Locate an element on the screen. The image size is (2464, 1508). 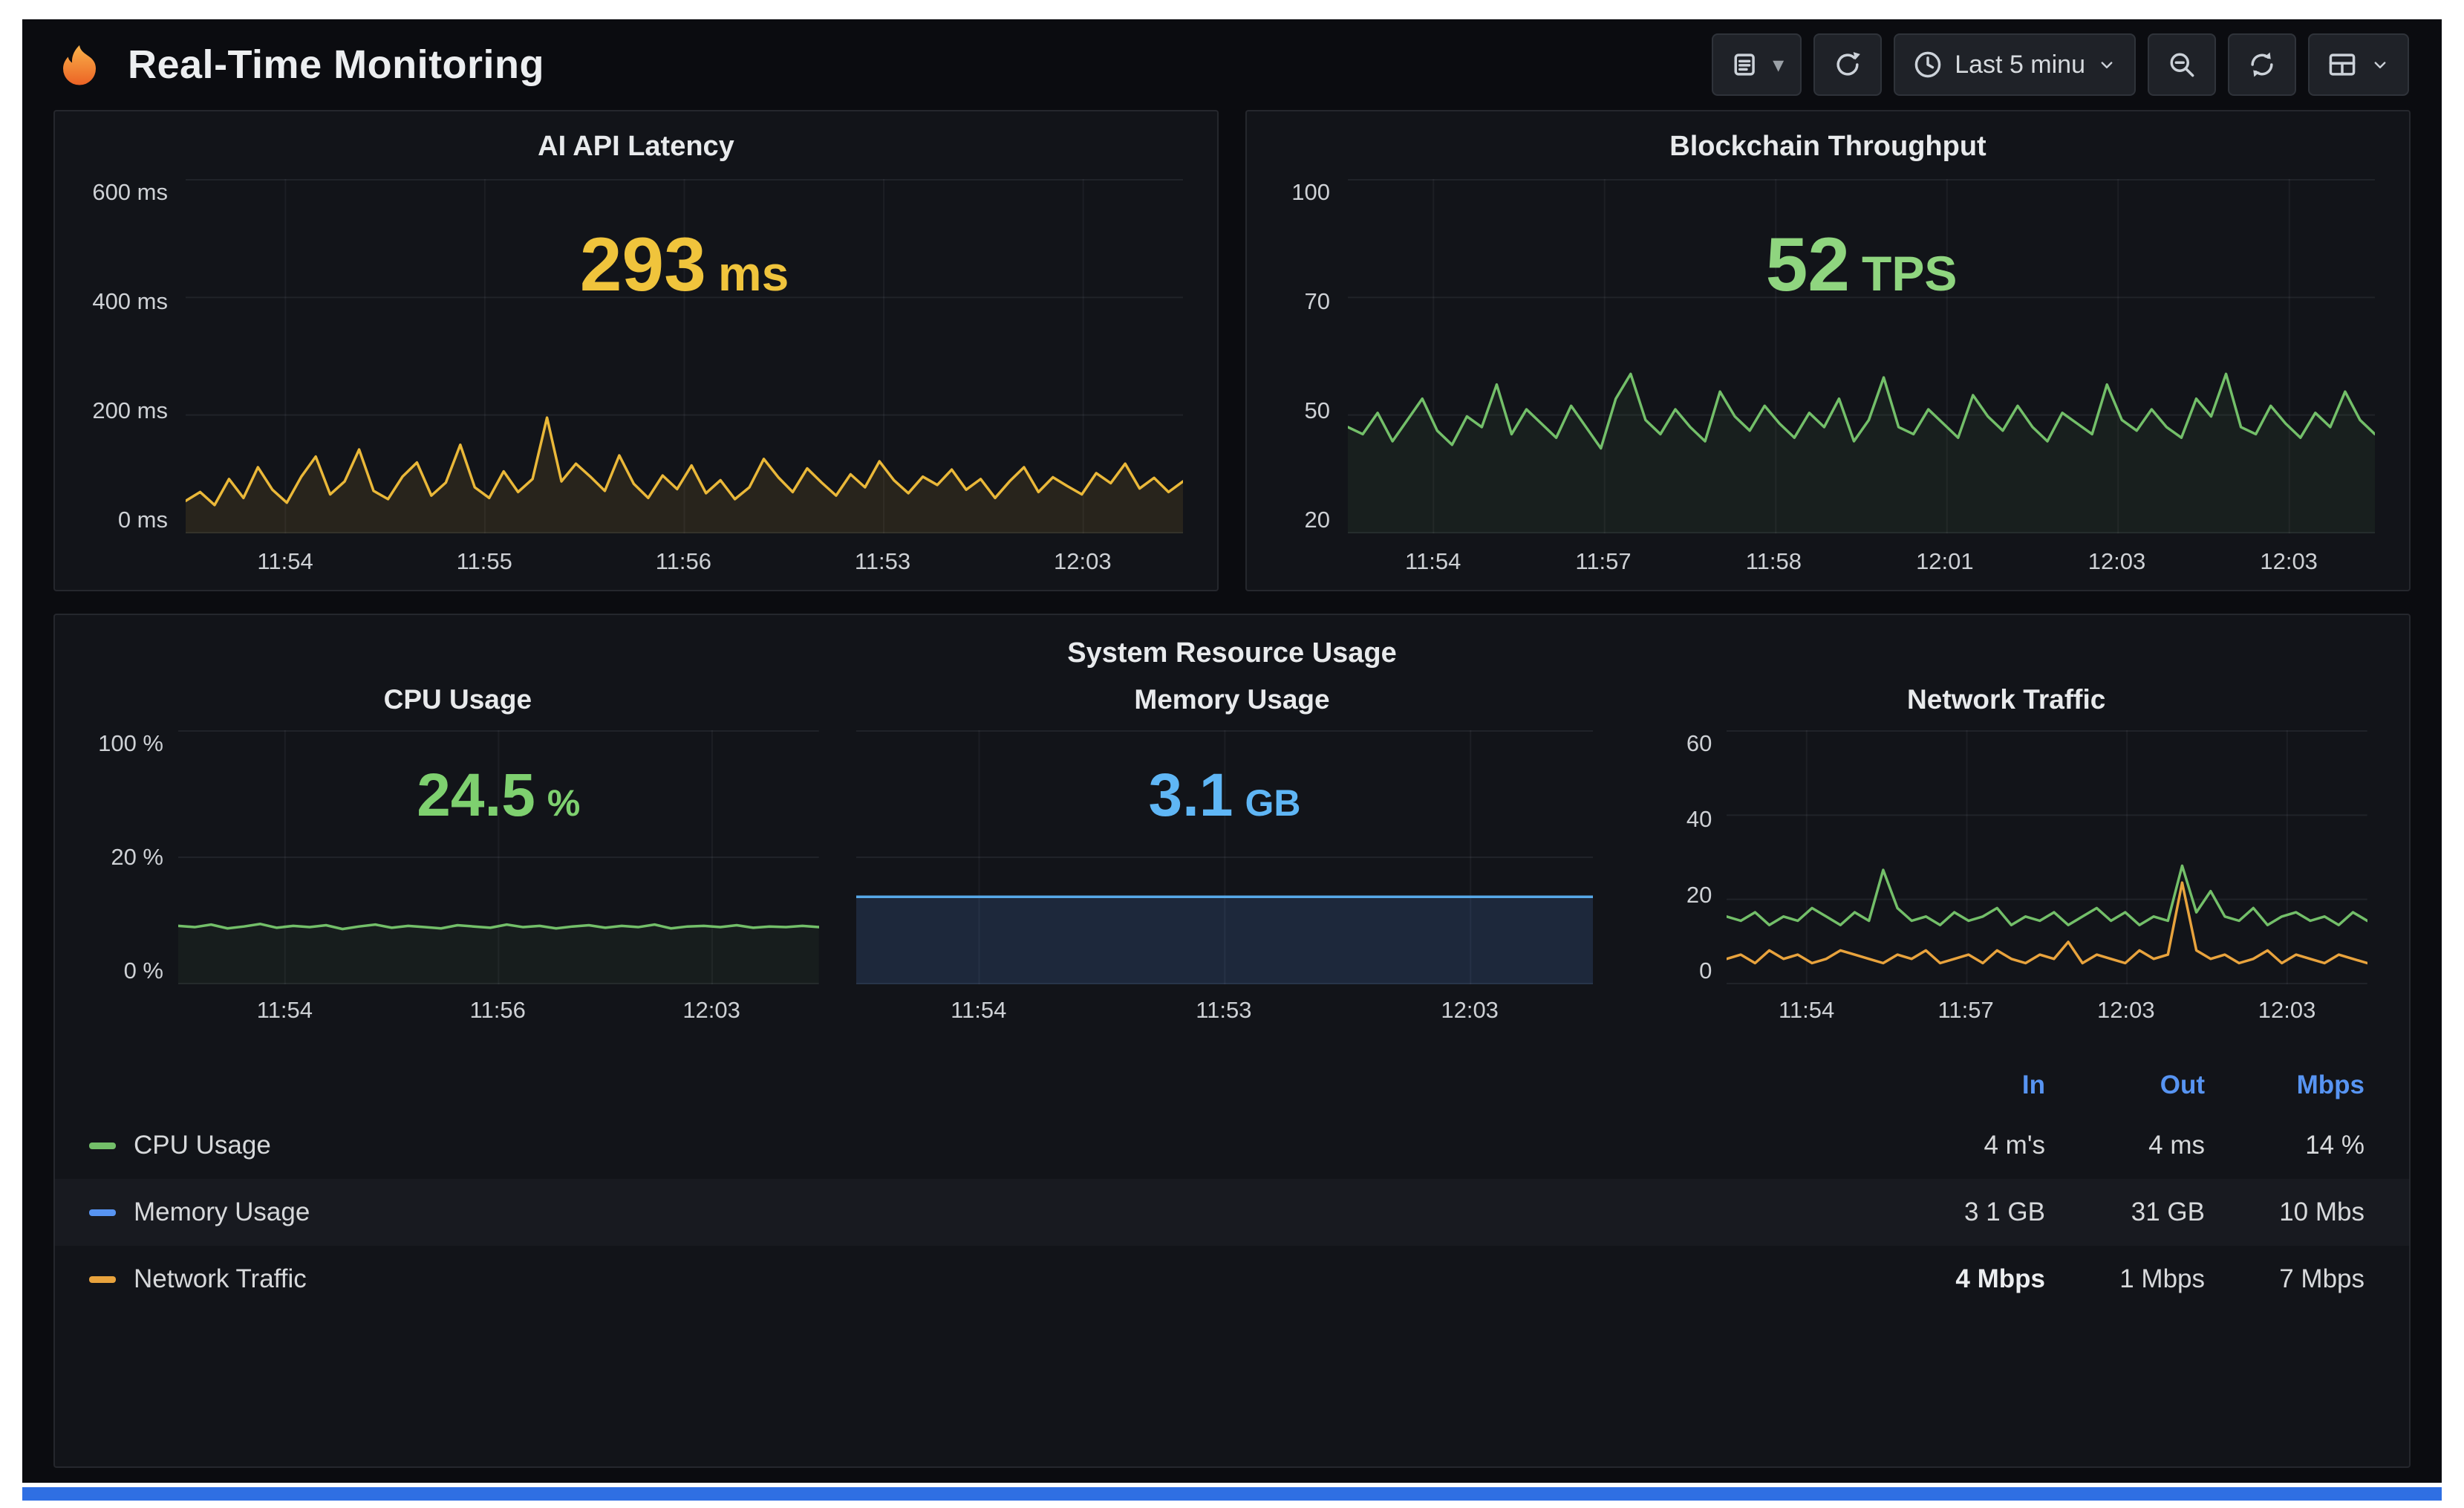
panel-title: Memory Usage is located at coordinates (1232, 700).